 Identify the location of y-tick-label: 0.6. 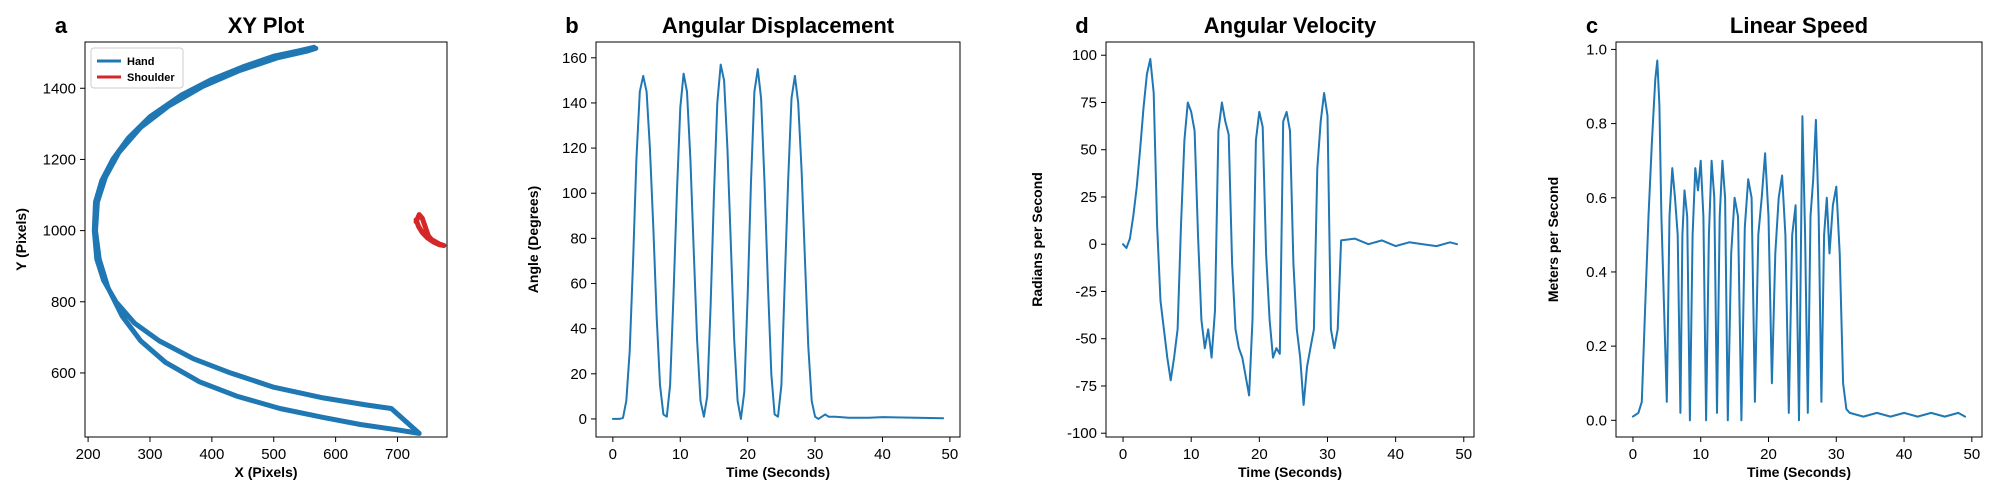
(1596, 198).